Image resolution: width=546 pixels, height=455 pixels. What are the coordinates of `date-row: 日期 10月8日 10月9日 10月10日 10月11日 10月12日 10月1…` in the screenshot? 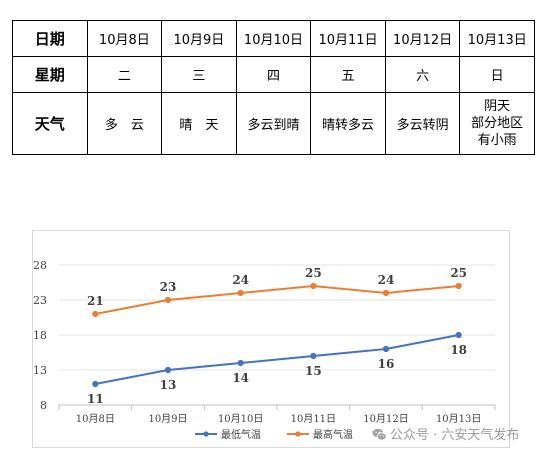 It's located at (273, 38).